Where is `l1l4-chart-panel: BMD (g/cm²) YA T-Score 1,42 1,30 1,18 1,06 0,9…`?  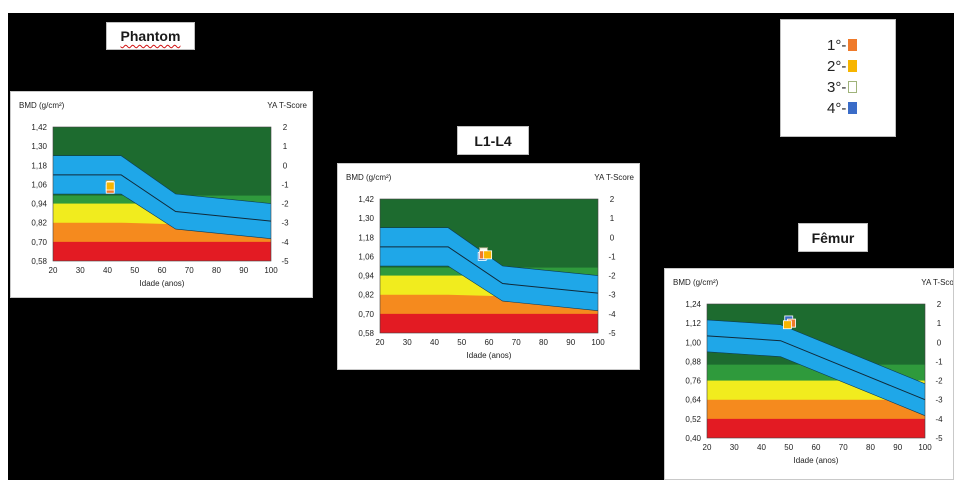
l1l4-chart-panel: BMD (g/cm²) YA T-Score 1,42 1,30 1,18 1,06 0,9… is located at coordinates (488, 266).